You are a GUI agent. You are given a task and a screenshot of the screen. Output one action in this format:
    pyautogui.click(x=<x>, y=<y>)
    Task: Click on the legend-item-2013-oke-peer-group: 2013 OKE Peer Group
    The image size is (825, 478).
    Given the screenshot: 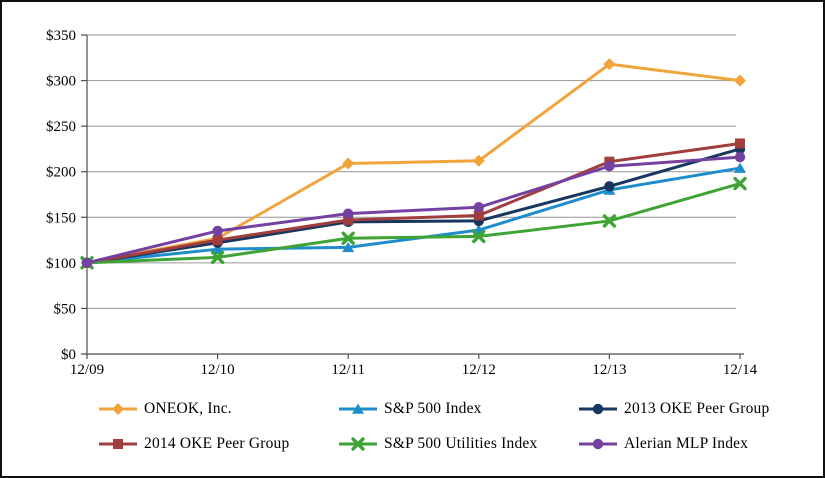 What is the action you would take?
    pyautogui.click(x=673, y=409)
    